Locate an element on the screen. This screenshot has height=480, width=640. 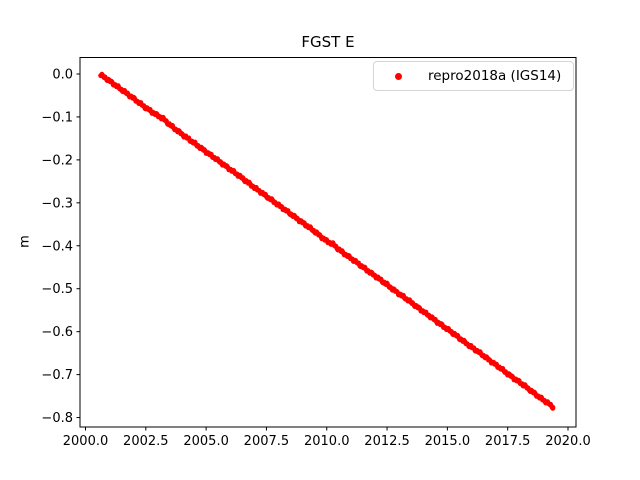
y-tick-label: −0.3 is located at coordinates (57, 203).